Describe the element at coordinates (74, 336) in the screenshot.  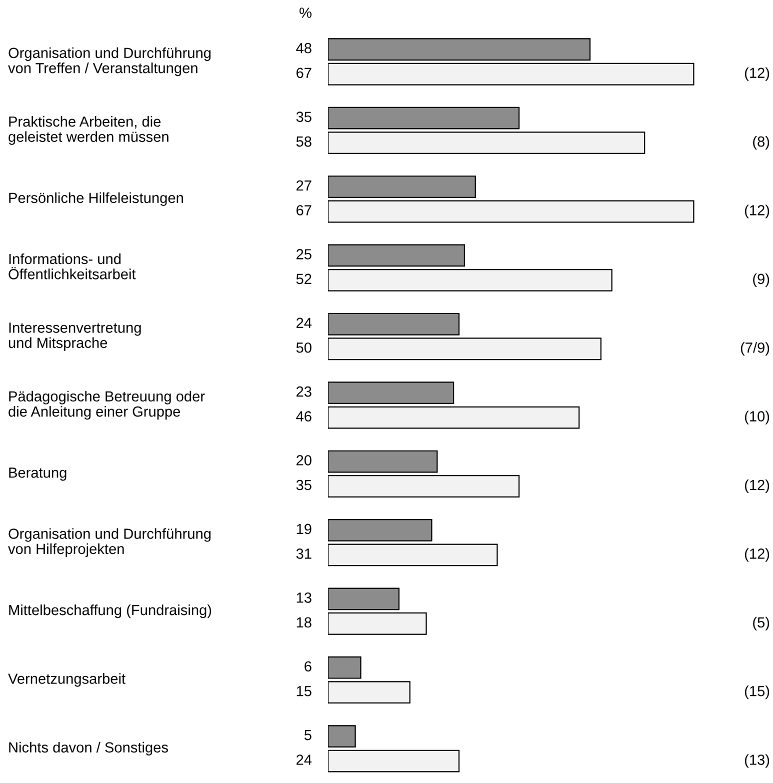
I see `y-tick-label: Interessenvertretung und Mitsprache` at that location.